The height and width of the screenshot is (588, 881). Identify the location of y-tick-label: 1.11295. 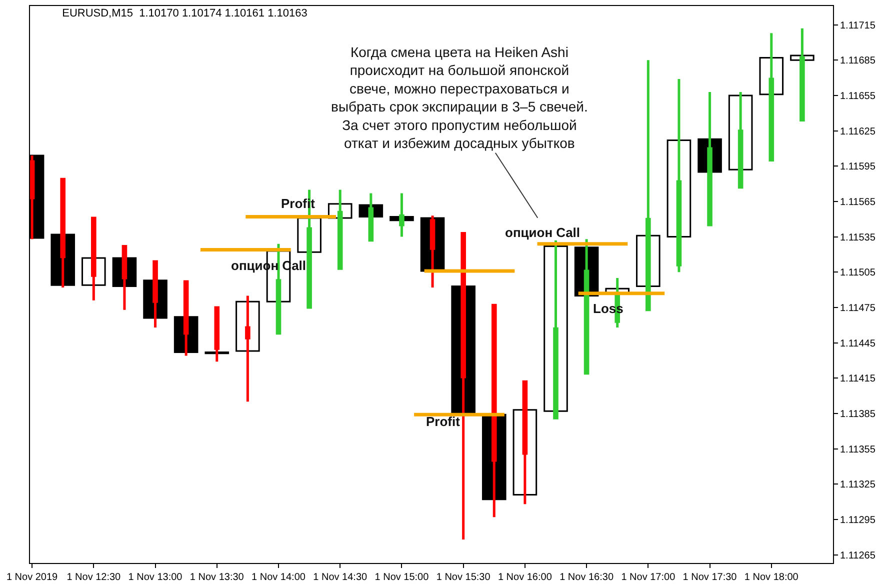
(858, 520).